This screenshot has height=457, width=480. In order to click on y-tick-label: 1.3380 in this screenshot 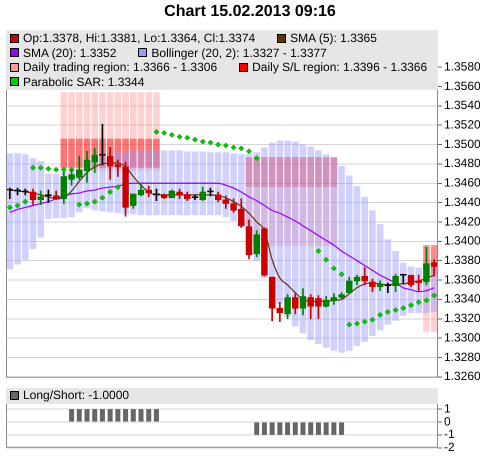, I will do `click(462, 260)`.